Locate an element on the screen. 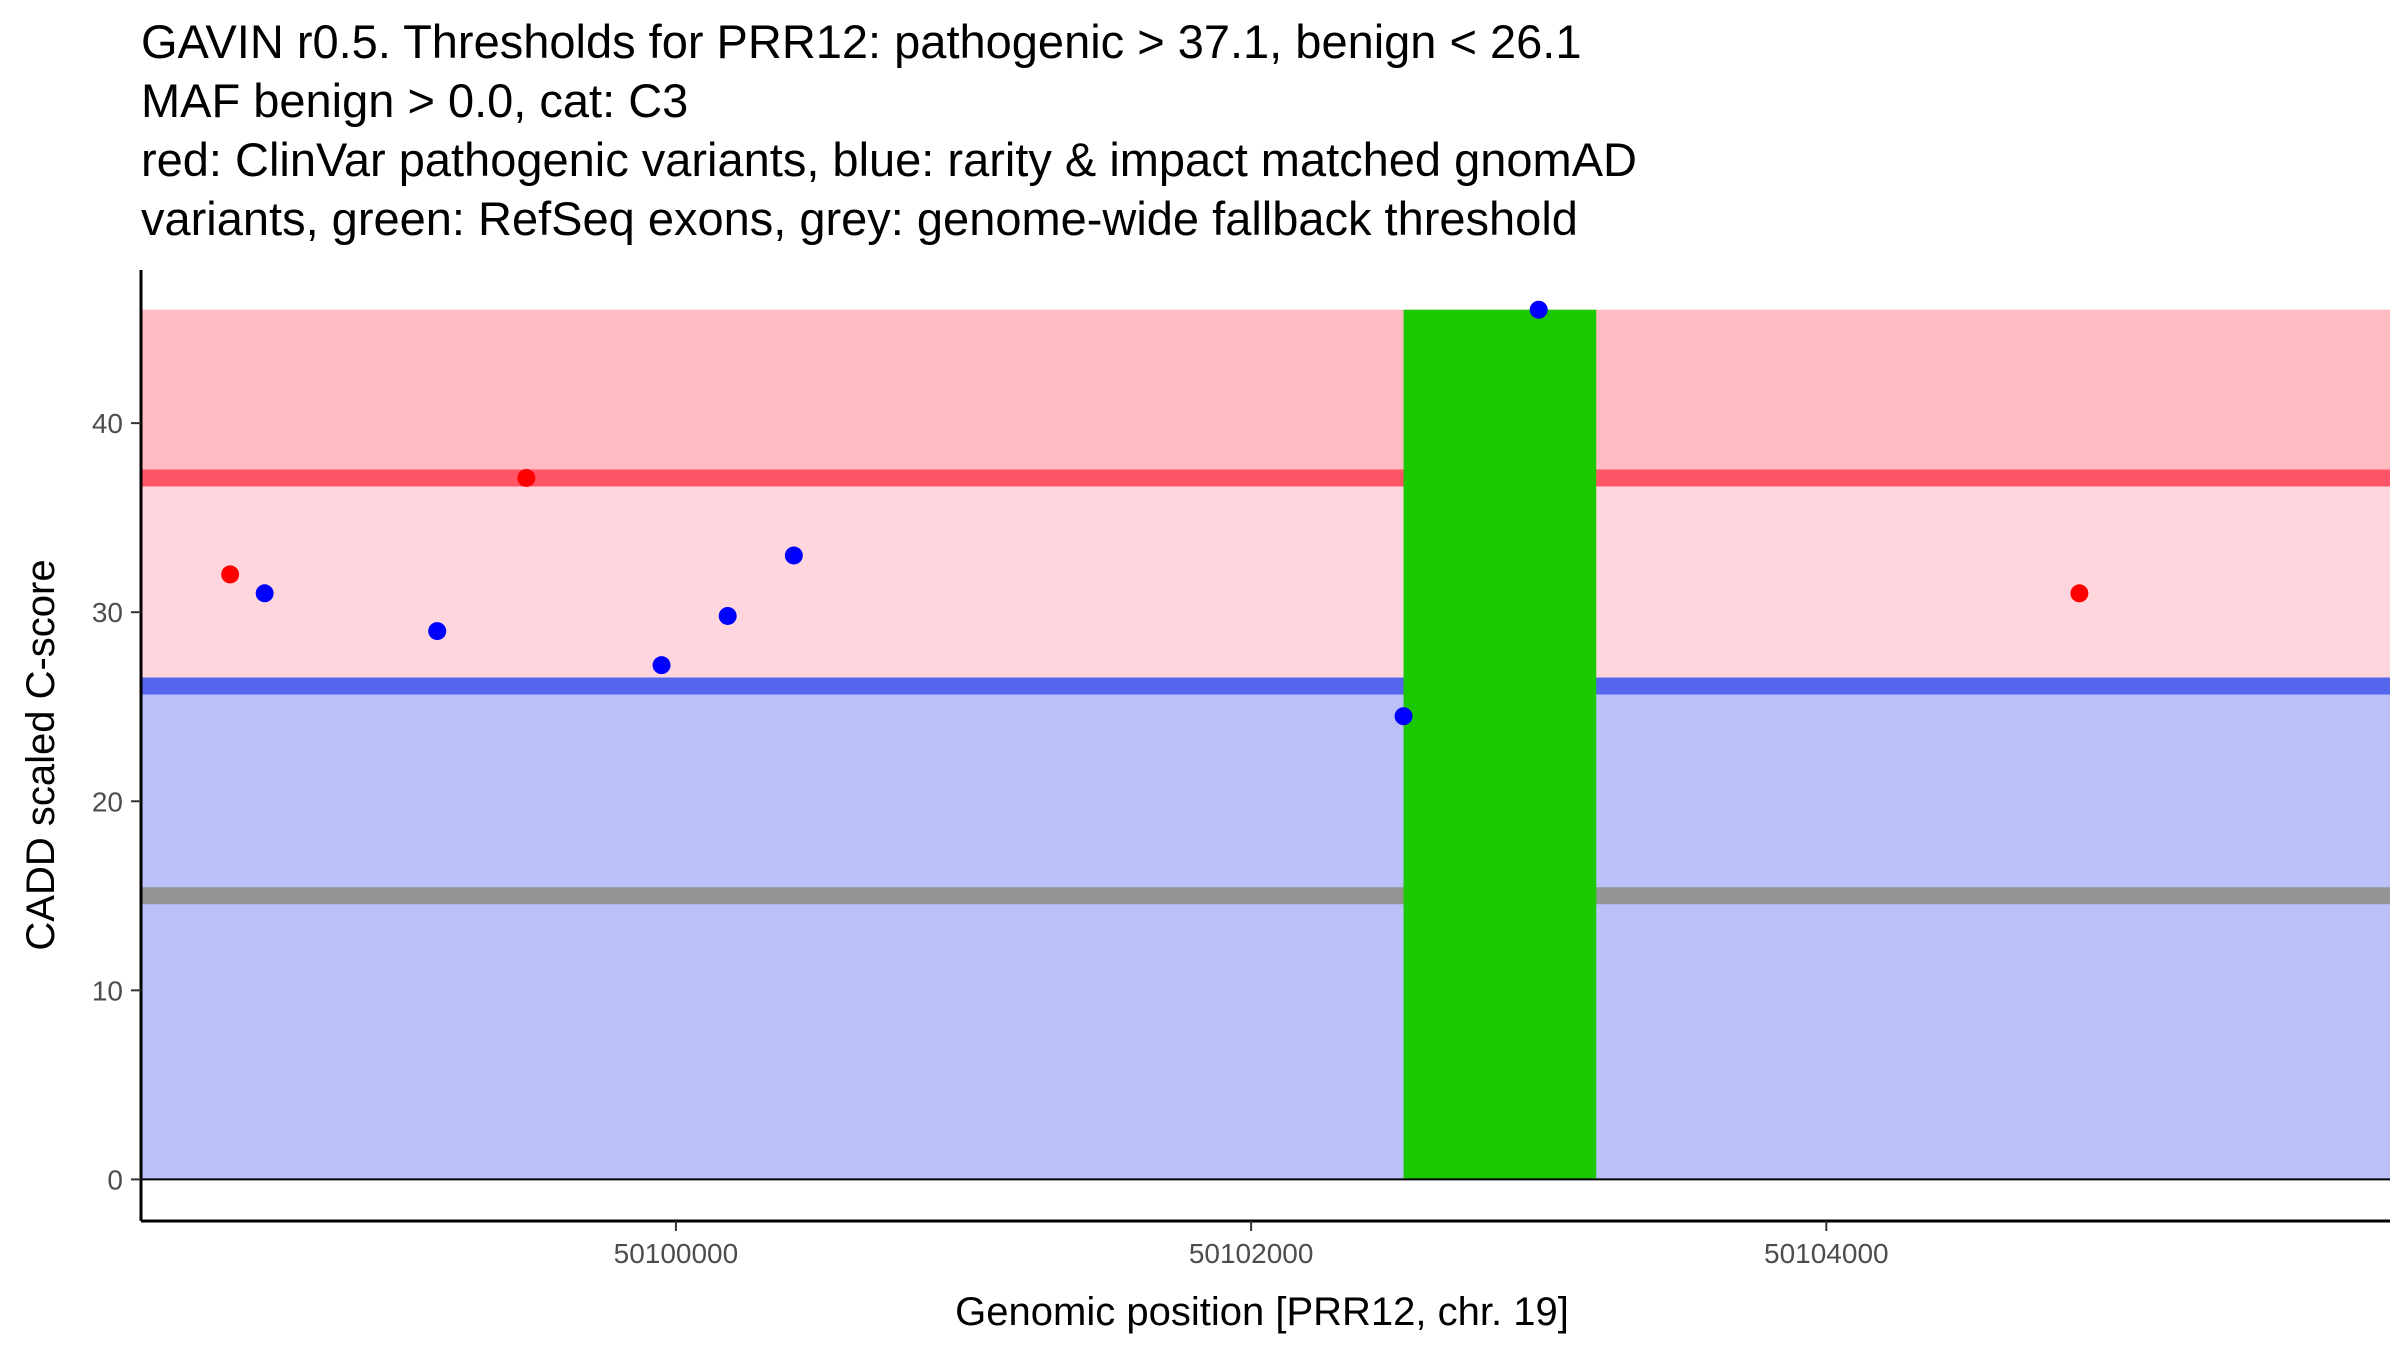  y-tick-label-10: 10 is located at coordinates (107, 990).